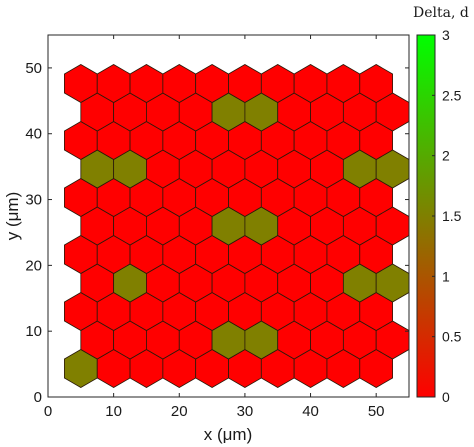 Image resolution: width=474 pixels, height=447 pixels. What do you see at coordinates (33, 200) in the screenshot?
I see `y-tick-label: 30` at bounding box center [33, 200].